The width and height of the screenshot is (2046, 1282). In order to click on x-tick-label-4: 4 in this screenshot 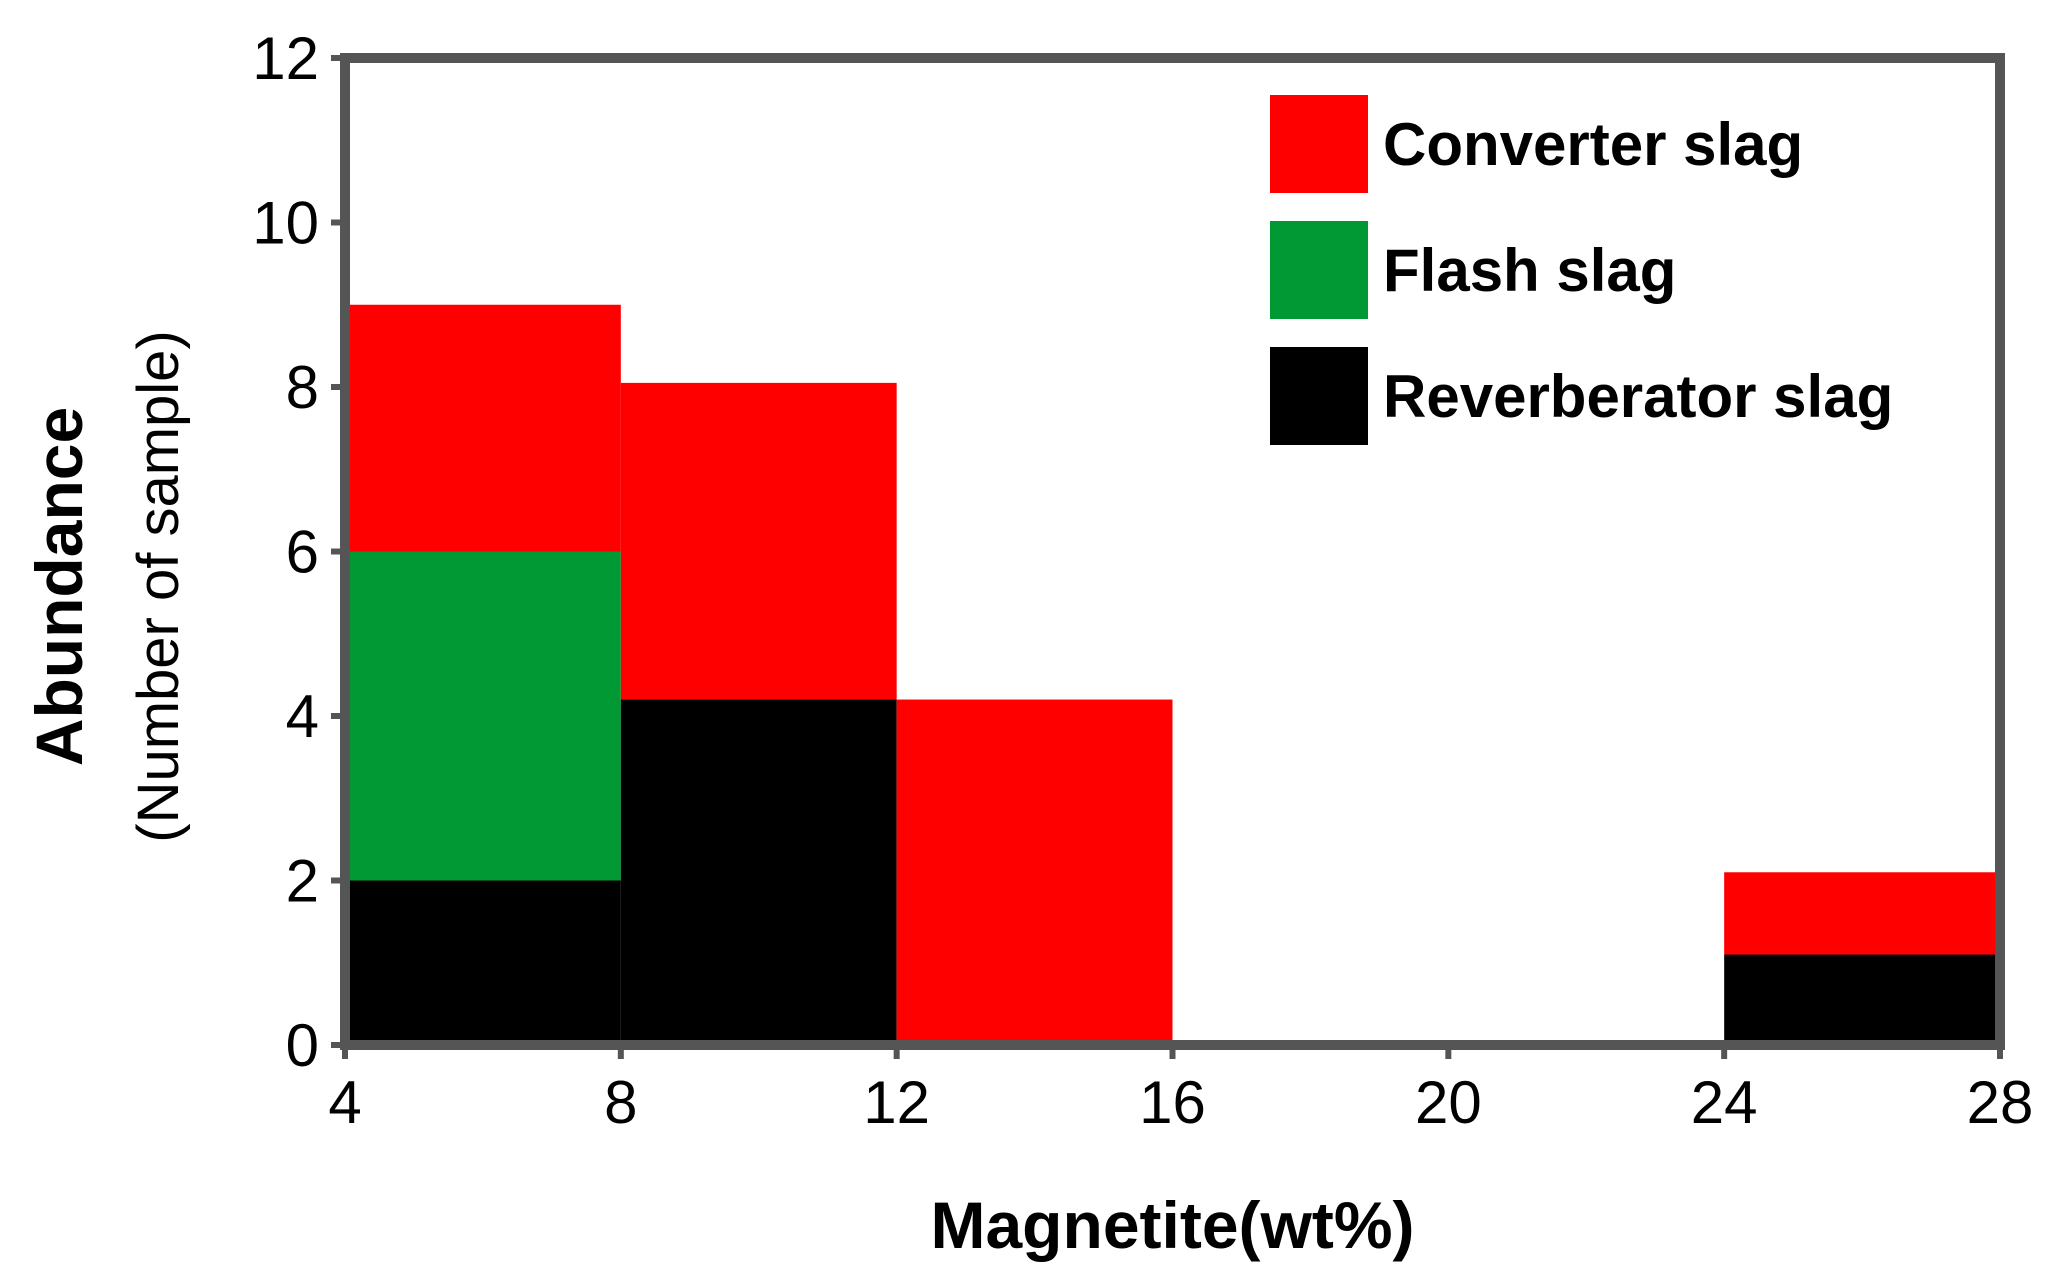, I will do `click(344, 1102)`.